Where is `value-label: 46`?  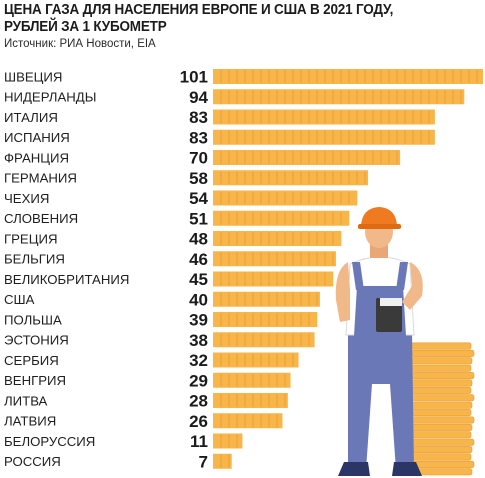 value-label: 46 is located at coordinates (198, 259).